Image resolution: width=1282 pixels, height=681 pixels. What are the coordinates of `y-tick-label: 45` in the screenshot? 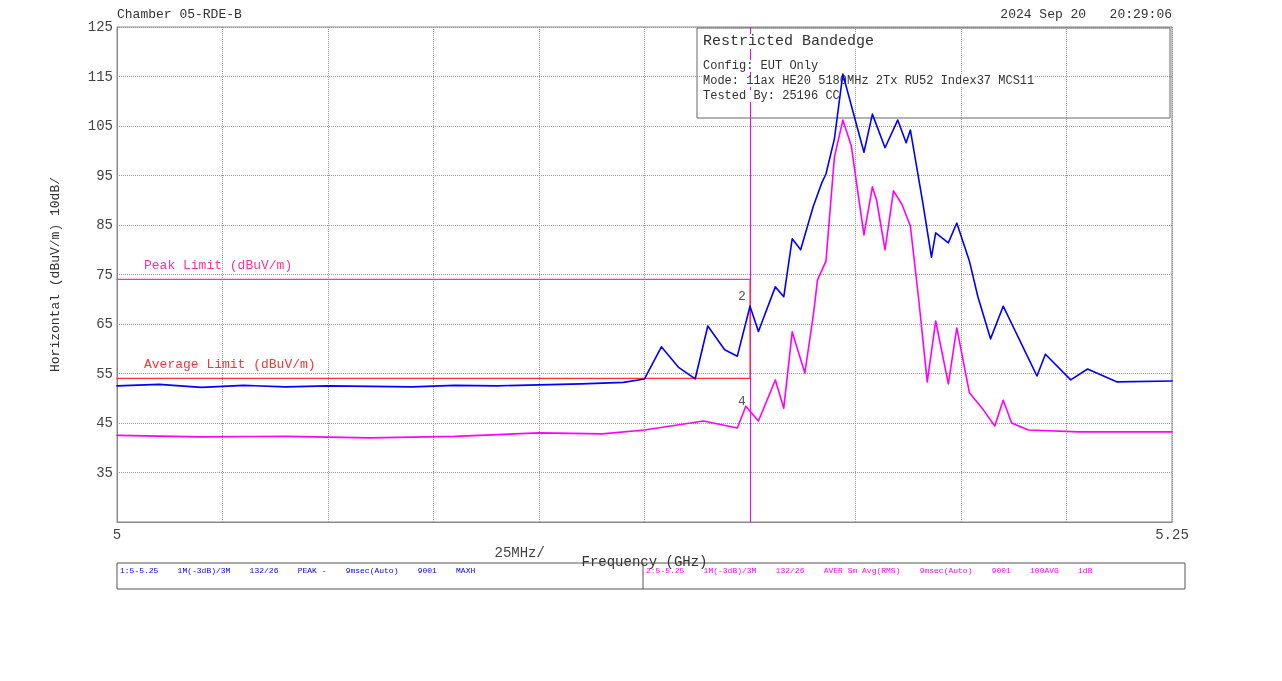 It's located at (104, 423).